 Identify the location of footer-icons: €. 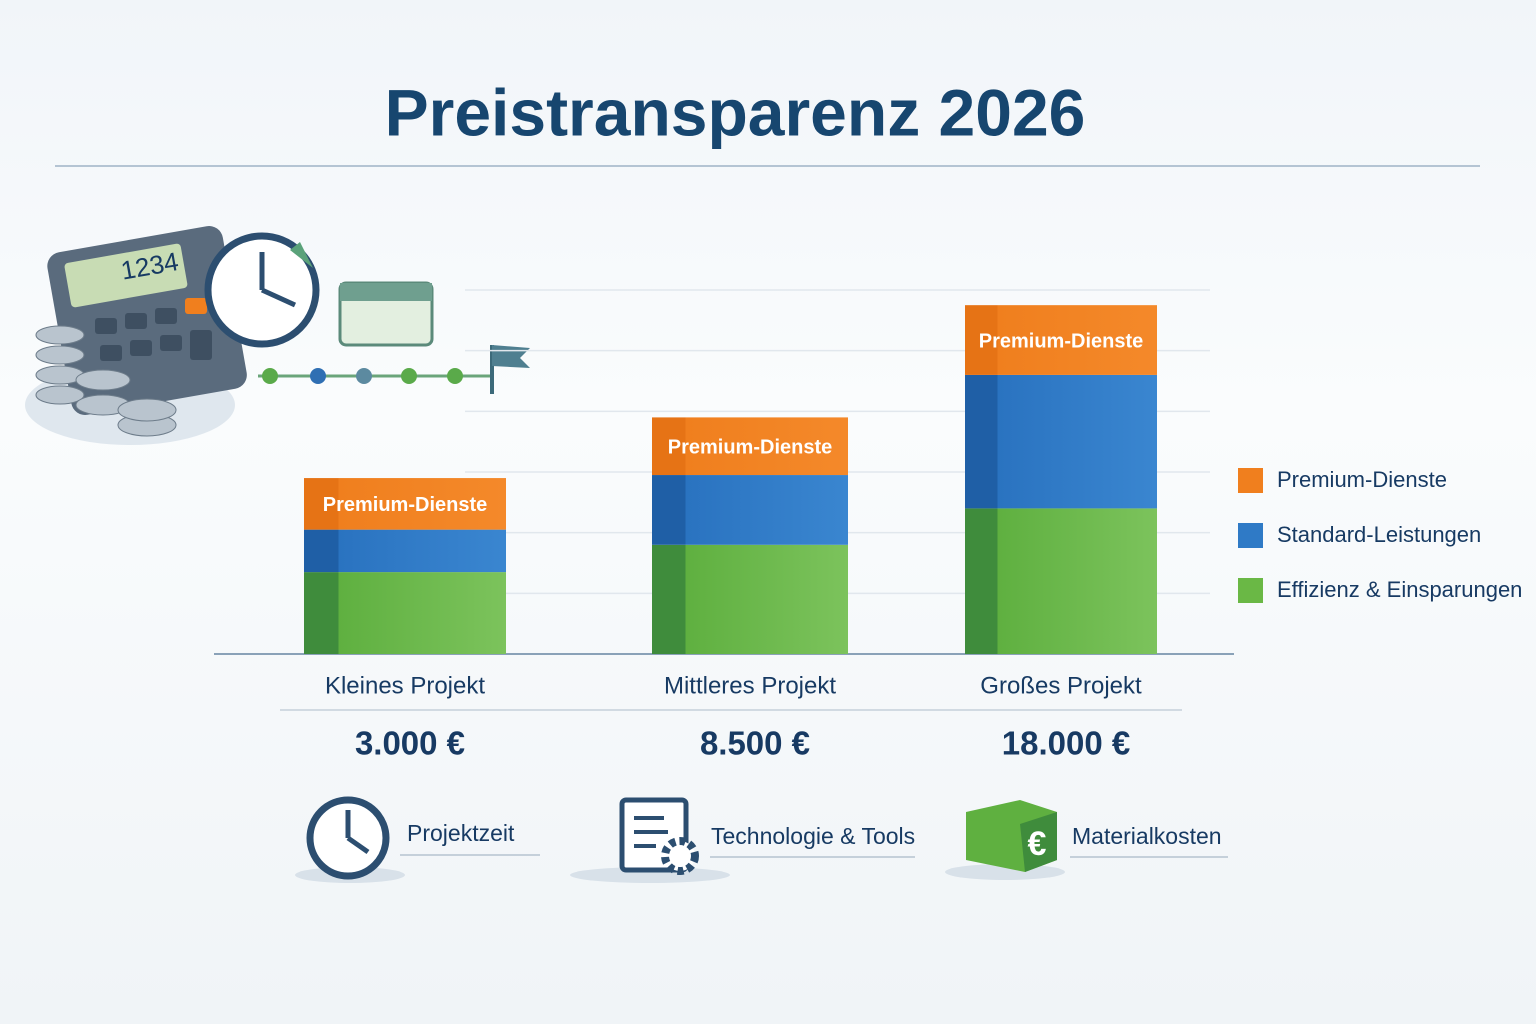
(761, 839).